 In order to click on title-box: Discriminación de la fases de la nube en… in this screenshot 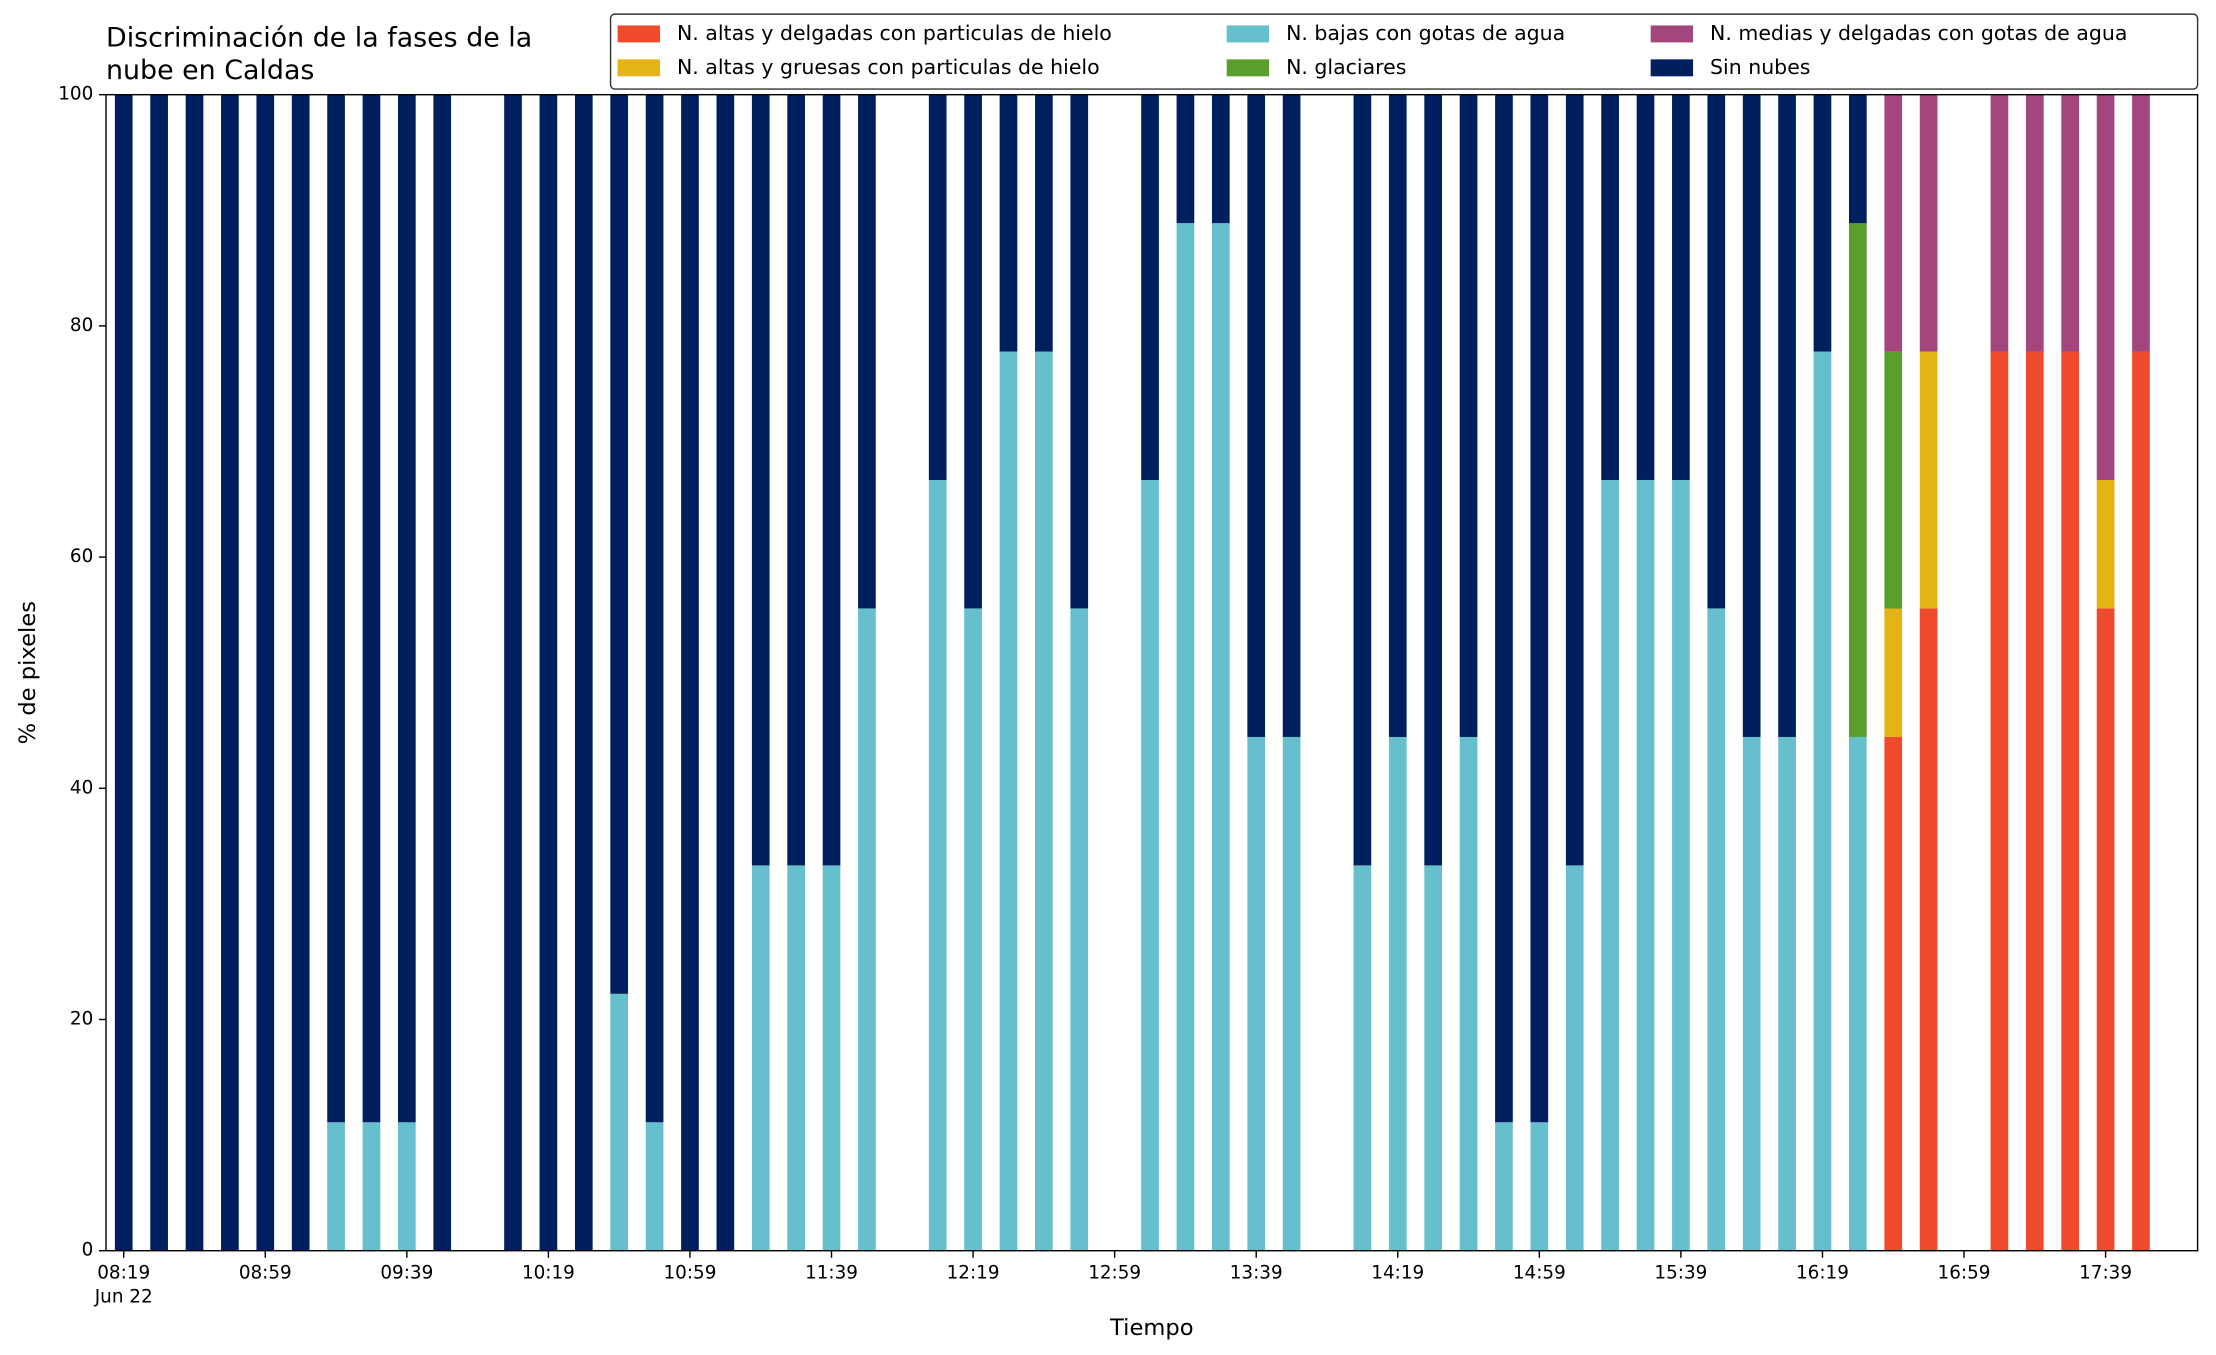, I will do `click(319, 54)`.